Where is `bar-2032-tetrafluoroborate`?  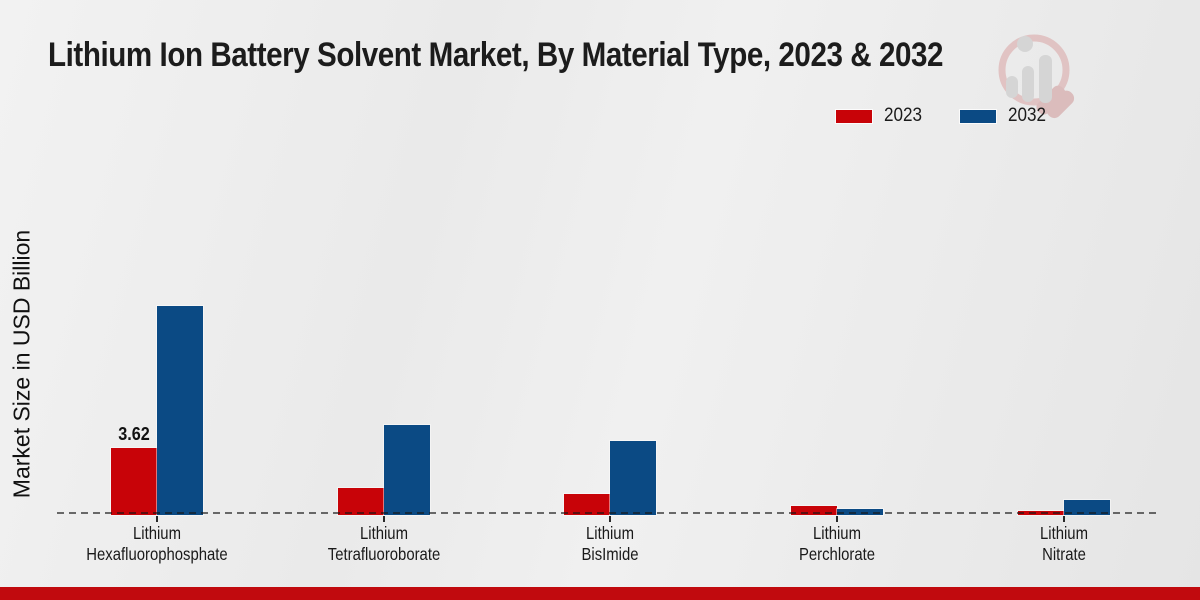 bar-2032-tetrafluoroborate is located at coordinates (407, 470).